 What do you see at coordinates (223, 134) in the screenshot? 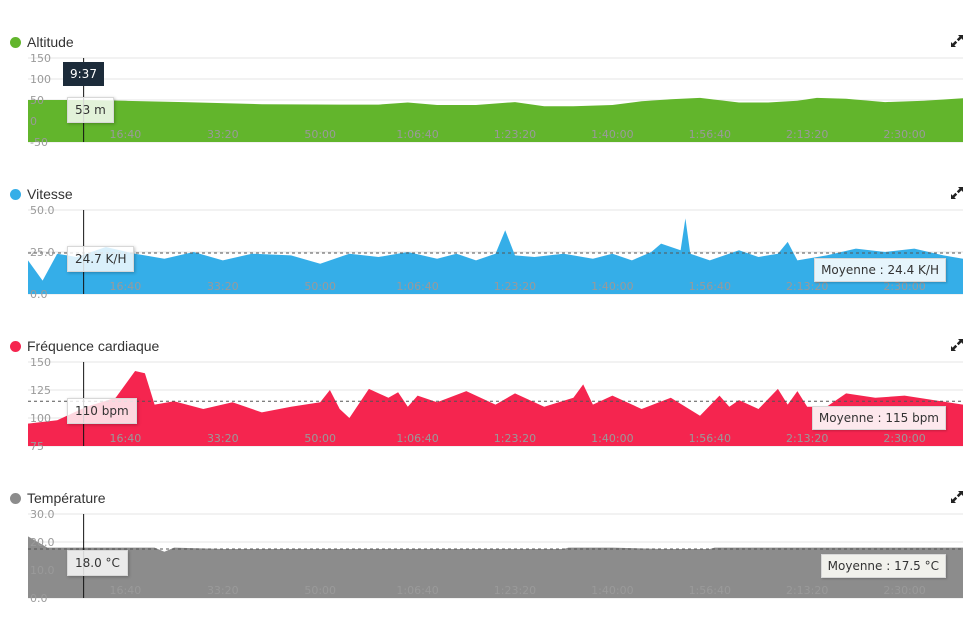
I see `altitude-x-tick-label: 33:20` at bounding box center [223, 134].